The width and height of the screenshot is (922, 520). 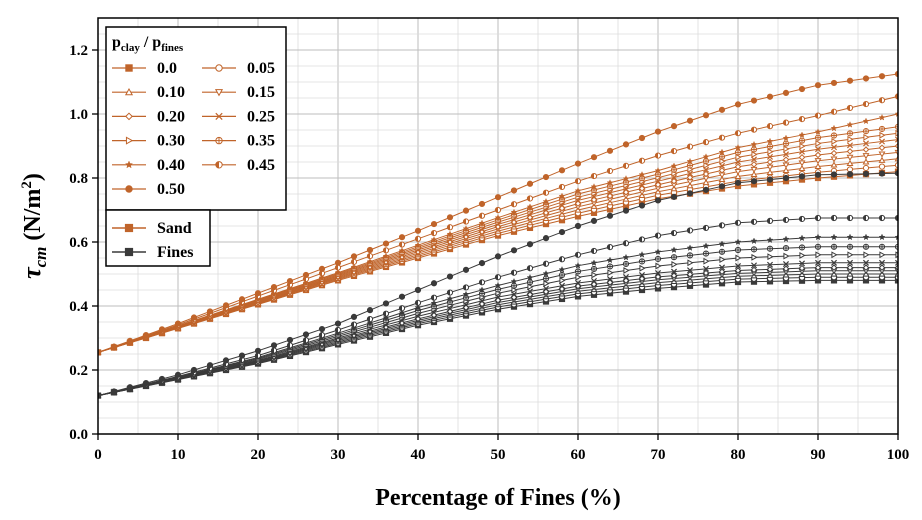 I want to click on legend-label: 0.40, so click(x=171, y=165).